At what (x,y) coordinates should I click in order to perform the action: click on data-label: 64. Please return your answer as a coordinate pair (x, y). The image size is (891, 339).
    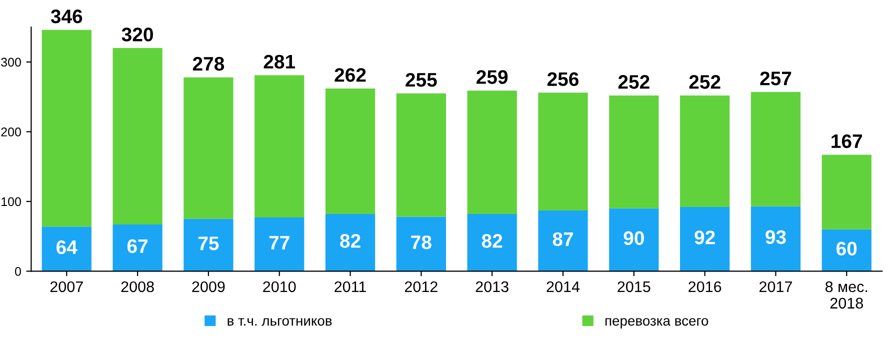
    Looking at the image, I should click on (67, 247).